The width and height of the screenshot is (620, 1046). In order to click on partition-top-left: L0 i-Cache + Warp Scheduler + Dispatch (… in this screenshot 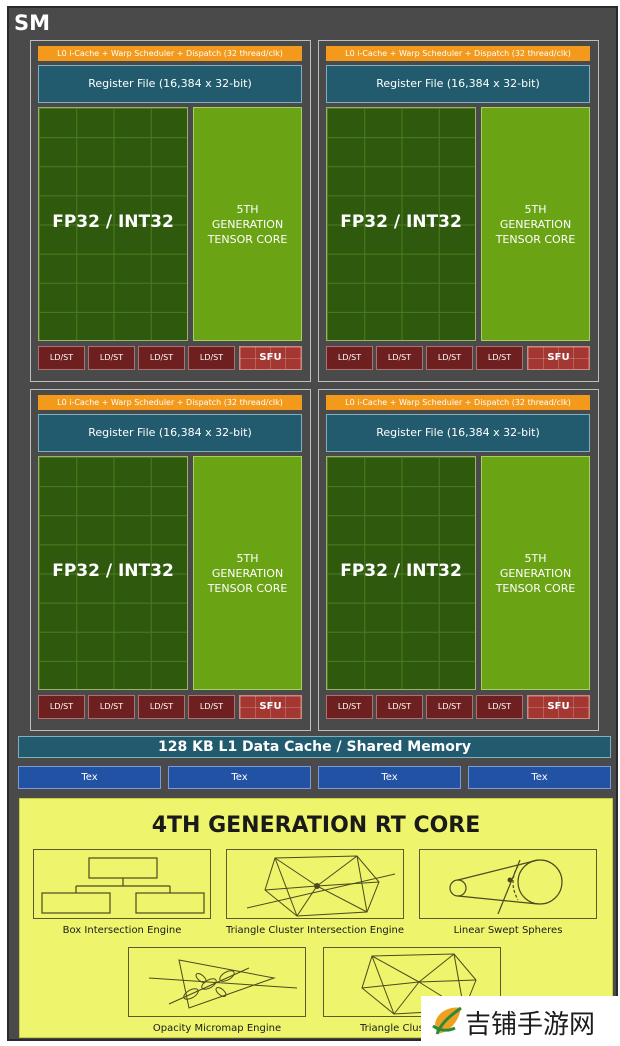, I will do `click(170, 211)`.